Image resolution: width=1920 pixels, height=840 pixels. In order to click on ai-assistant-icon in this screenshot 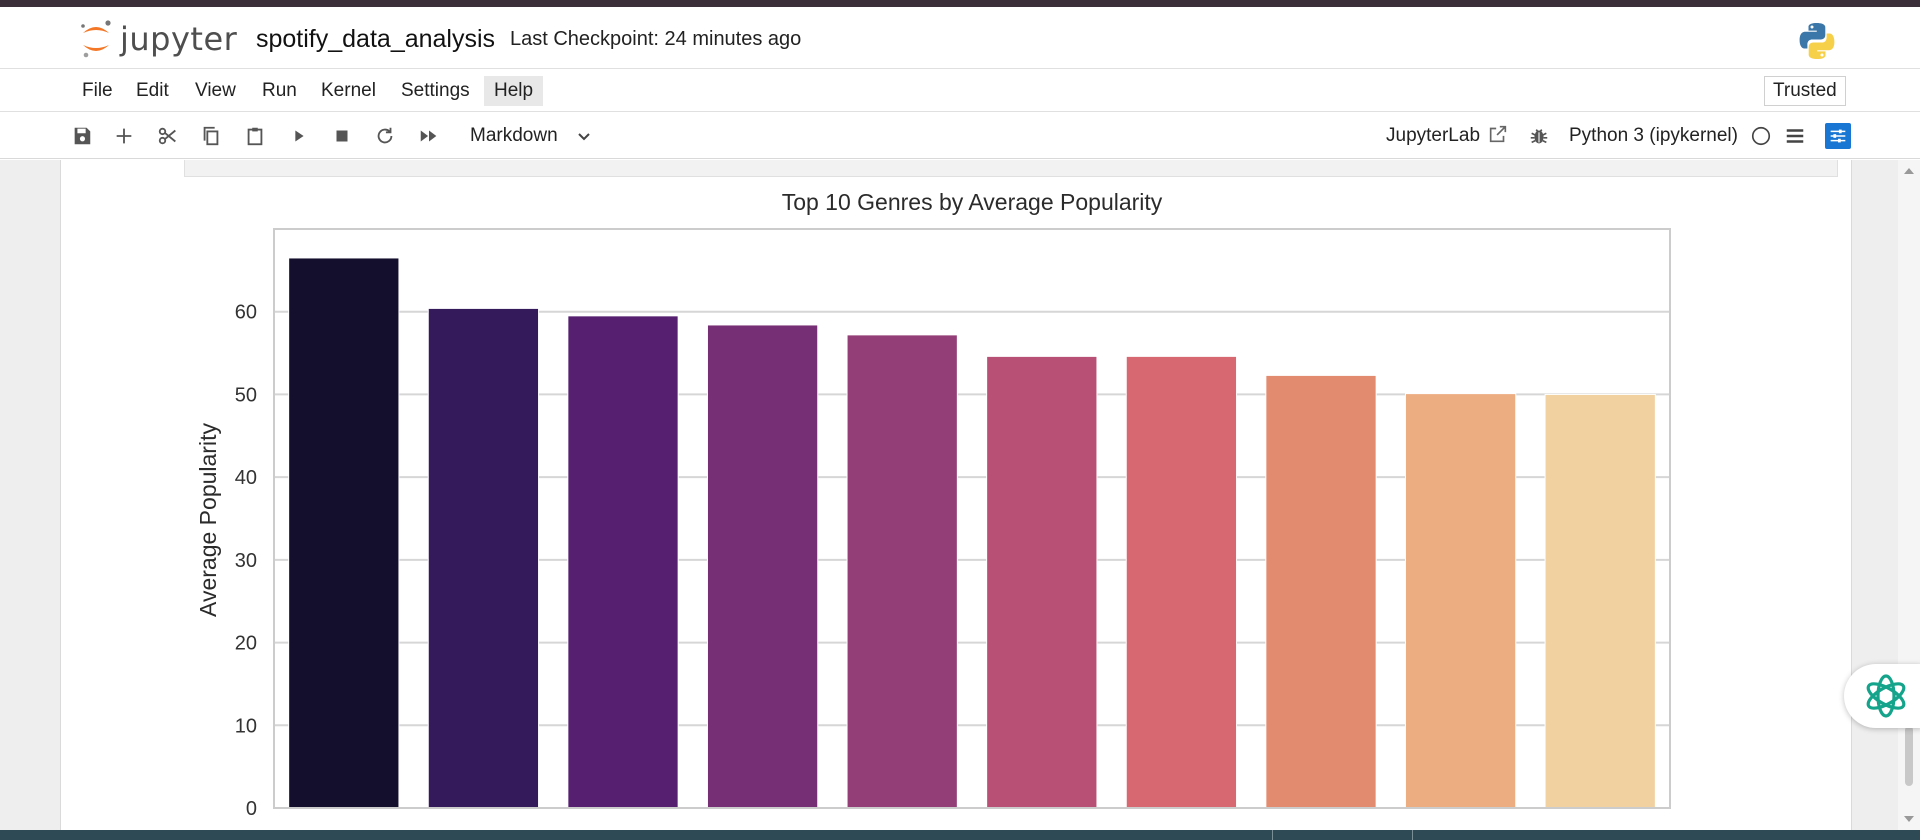, I will do `click(1886, 696)`.